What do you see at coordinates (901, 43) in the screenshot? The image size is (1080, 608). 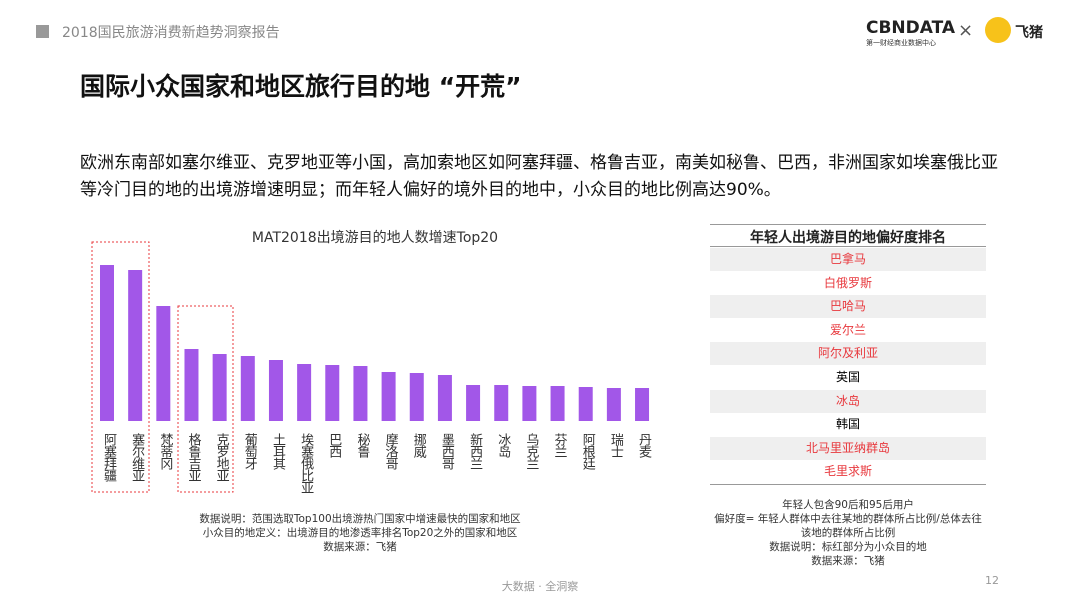 I see `logo-sub: 第一财经商业数据中心` at bounding box center [901, 43].